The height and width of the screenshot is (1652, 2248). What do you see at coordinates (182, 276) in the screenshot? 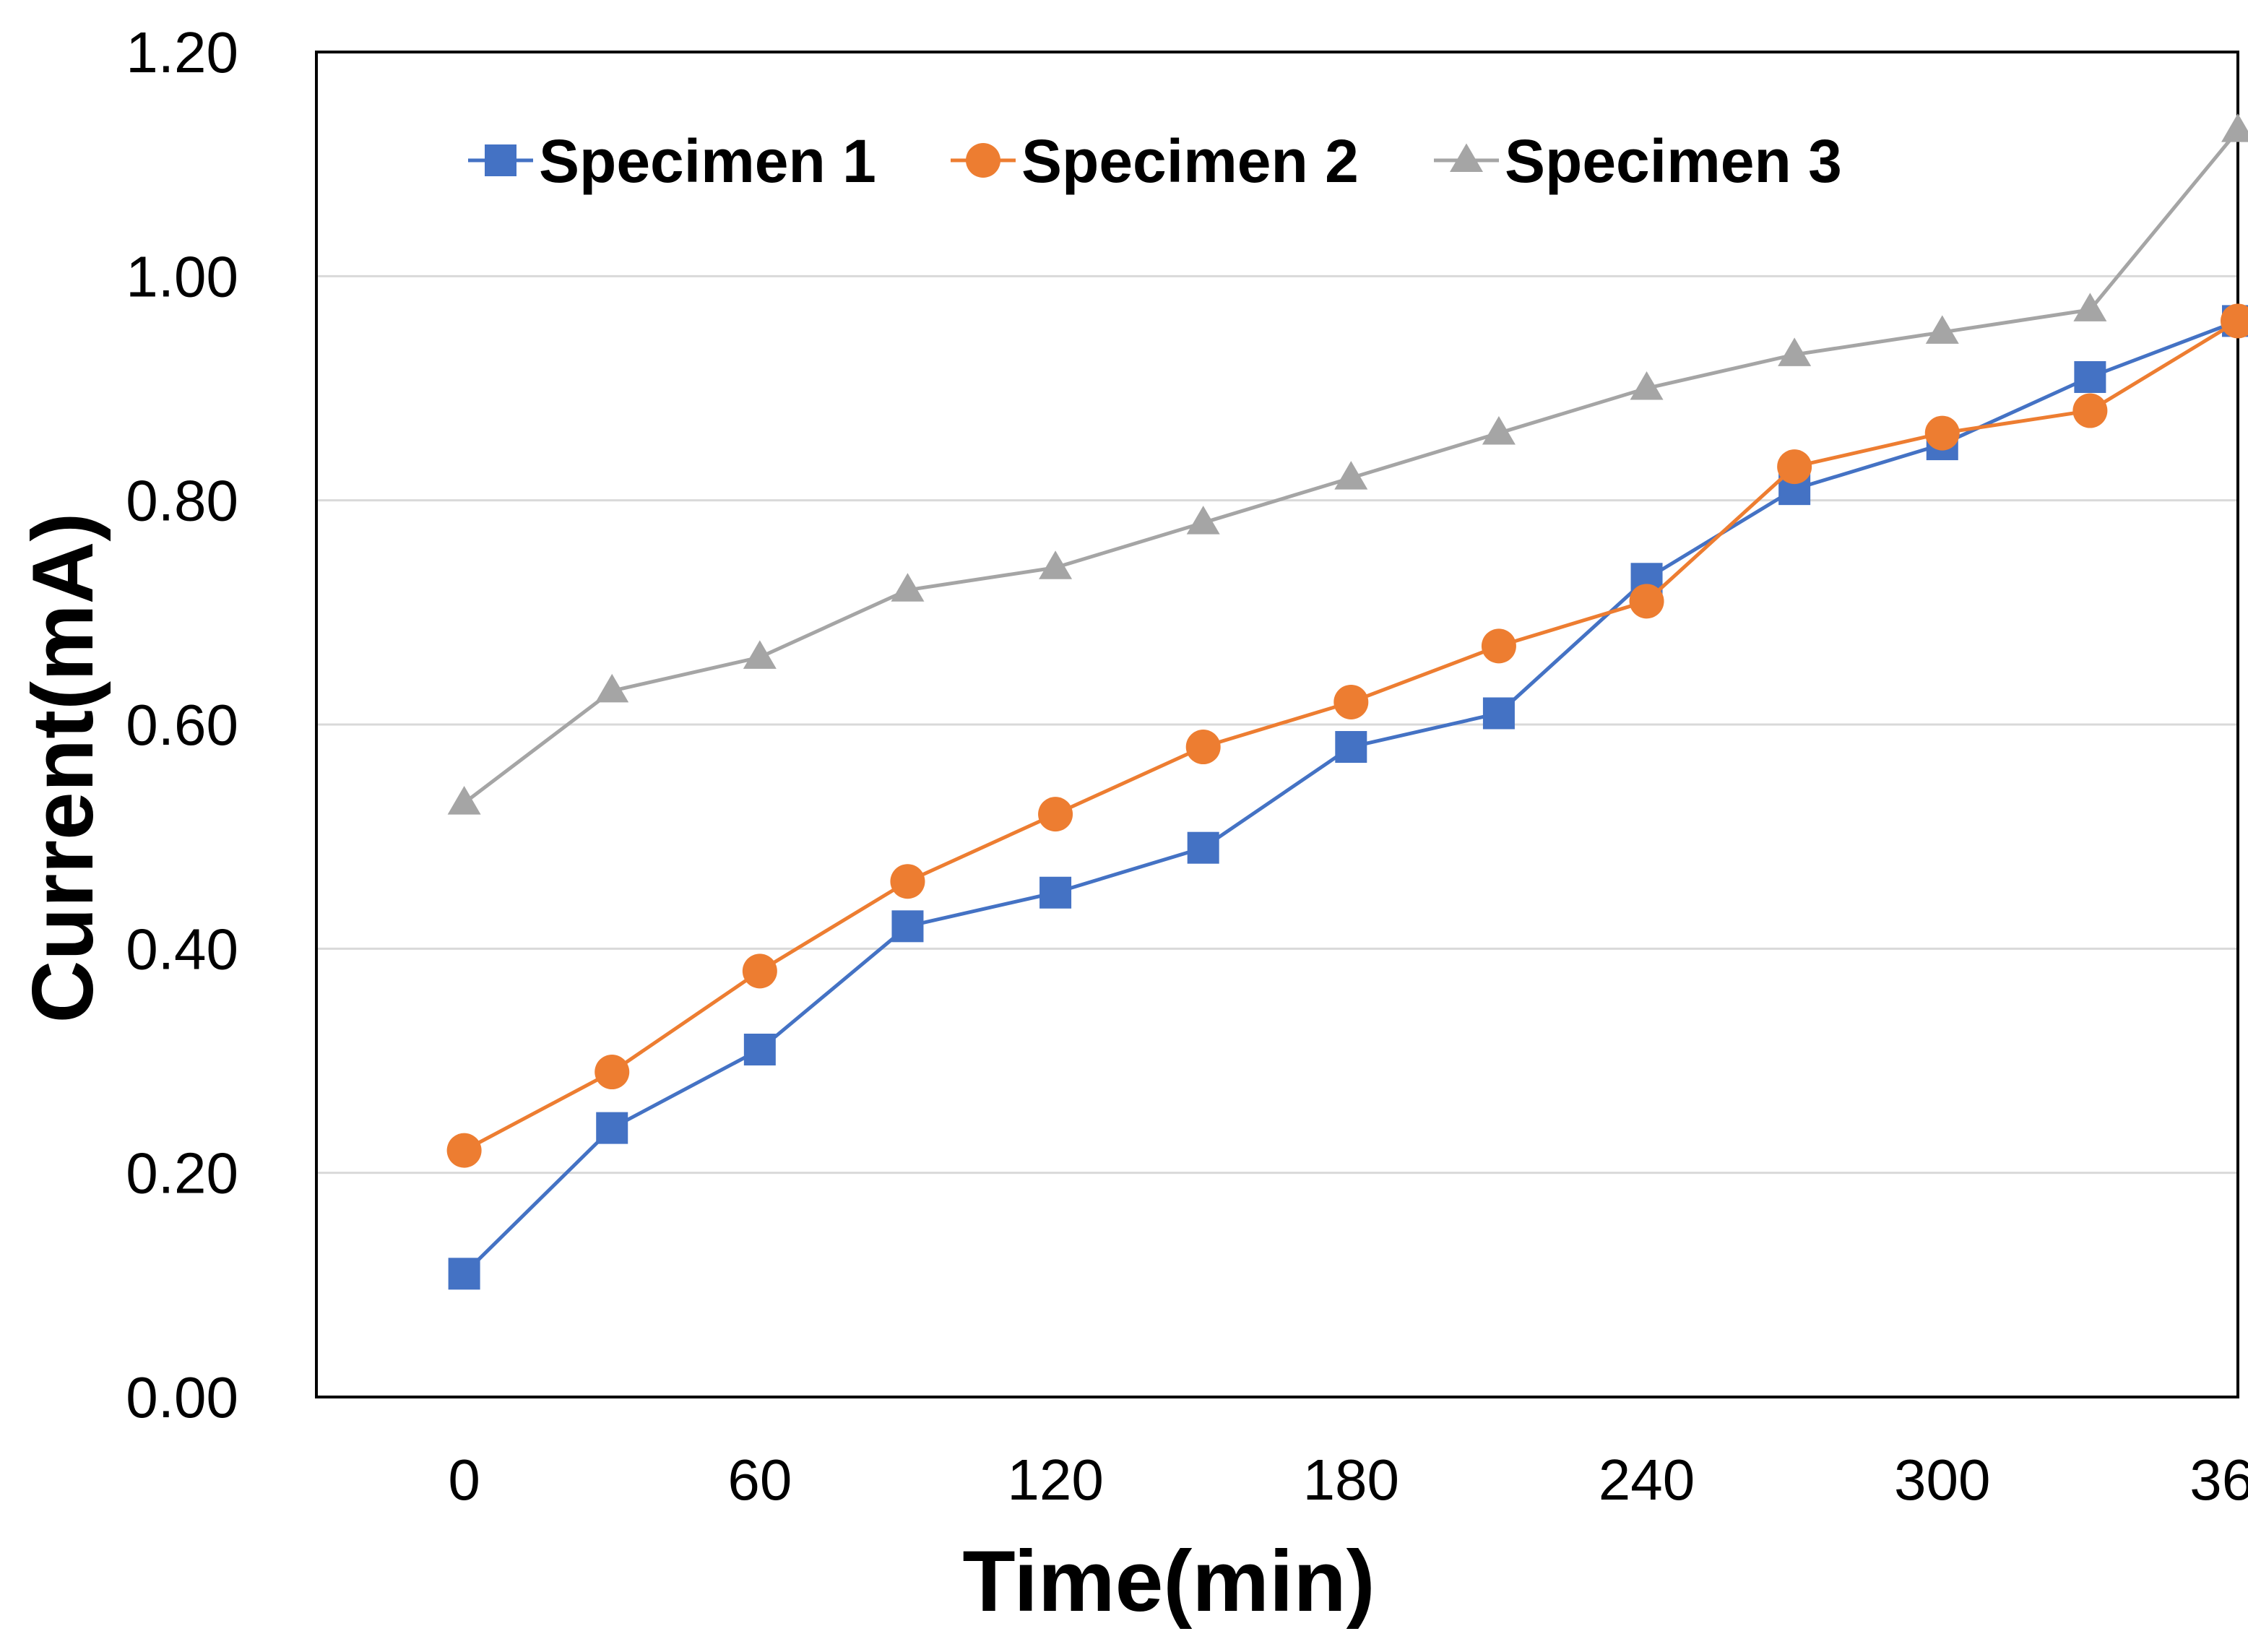
I see `y-tick-label: 1.00` at bounding box center [182, 276].